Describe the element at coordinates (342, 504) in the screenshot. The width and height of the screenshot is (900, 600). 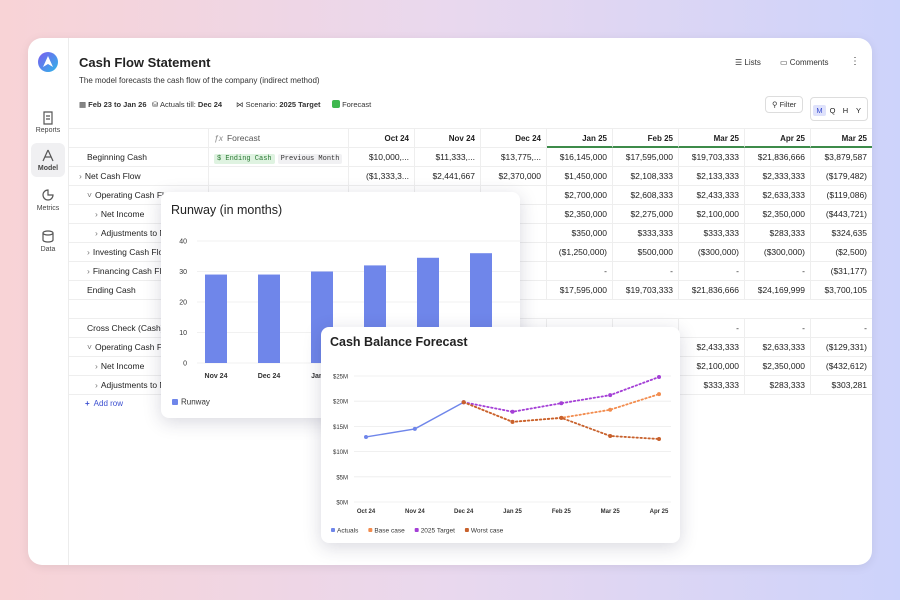
I see `y-tick-label: $0M` at that location.